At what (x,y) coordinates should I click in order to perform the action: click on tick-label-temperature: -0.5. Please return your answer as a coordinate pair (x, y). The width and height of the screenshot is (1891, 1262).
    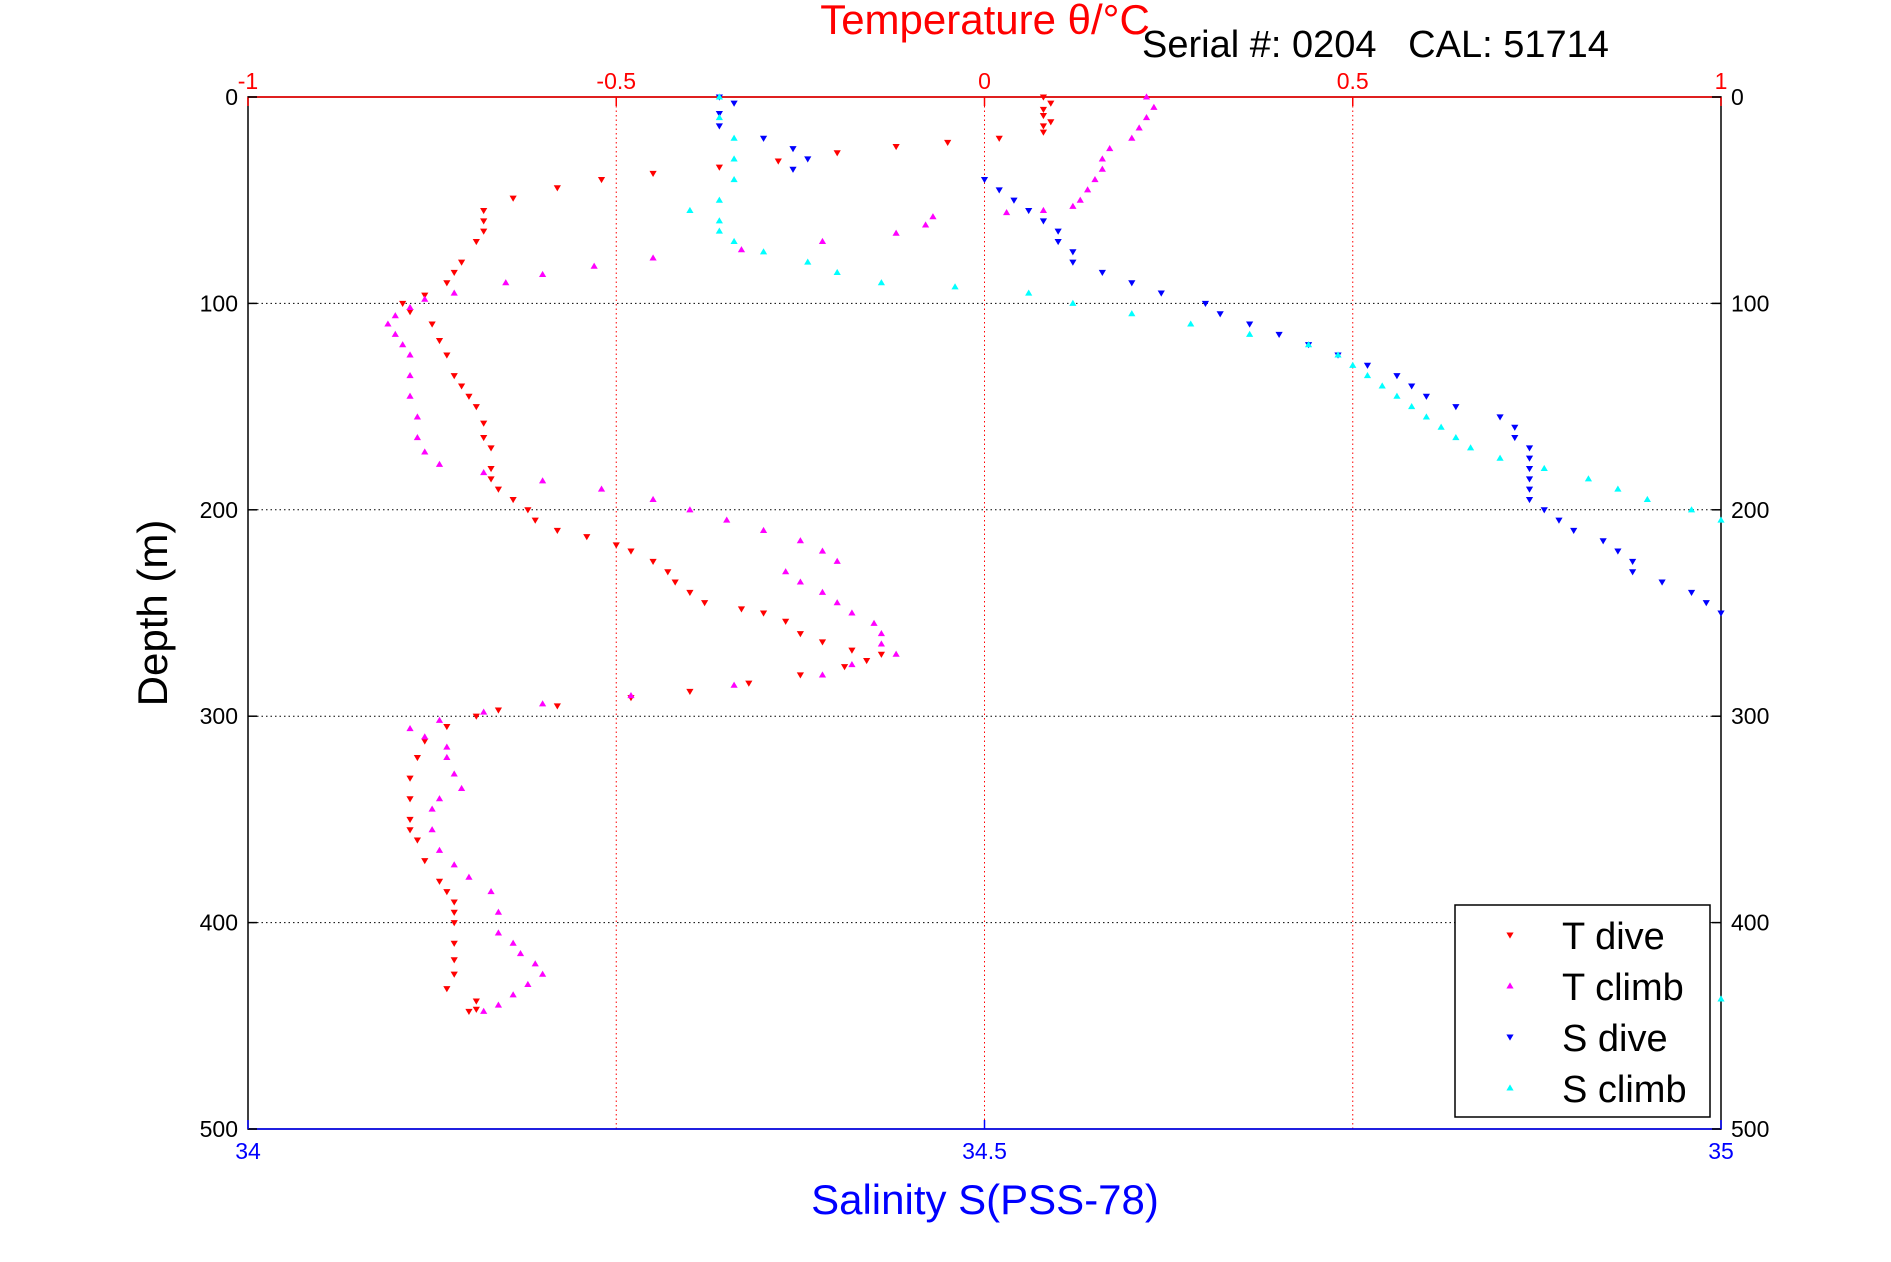
    Looking at the image, I should click on (616, 81).